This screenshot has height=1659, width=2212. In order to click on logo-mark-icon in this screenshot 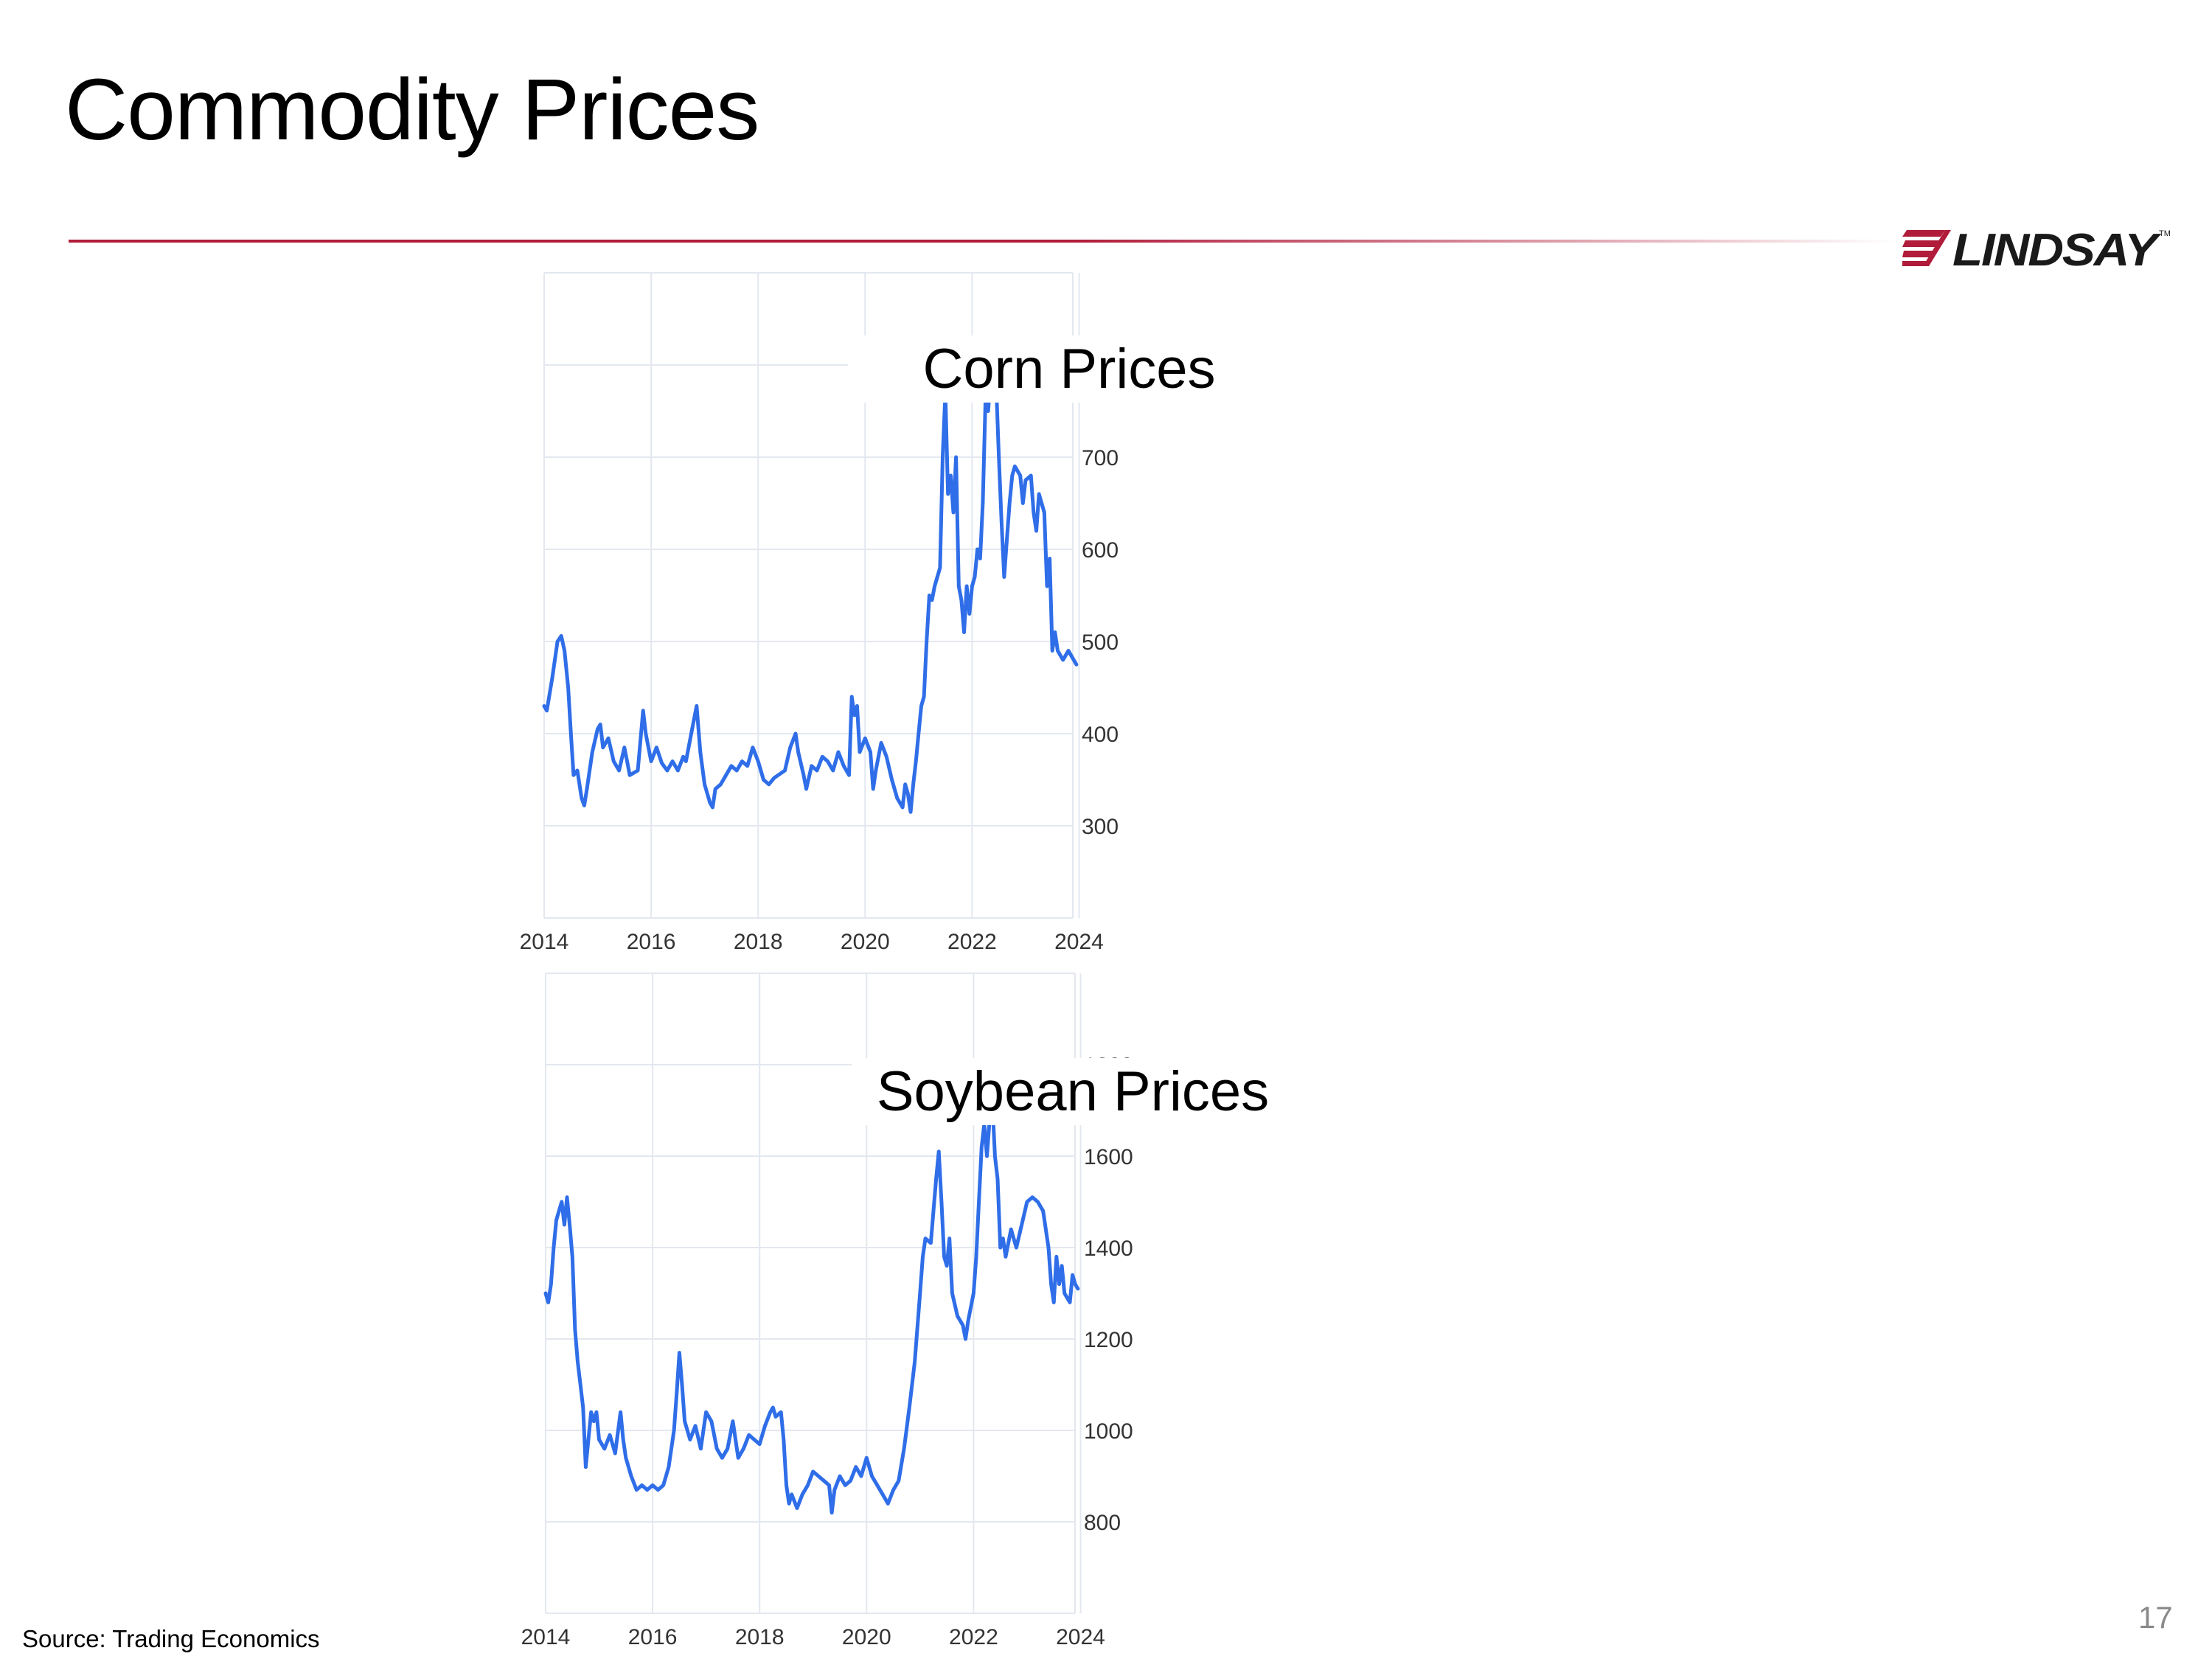, I will do `click(1926, 248)`.